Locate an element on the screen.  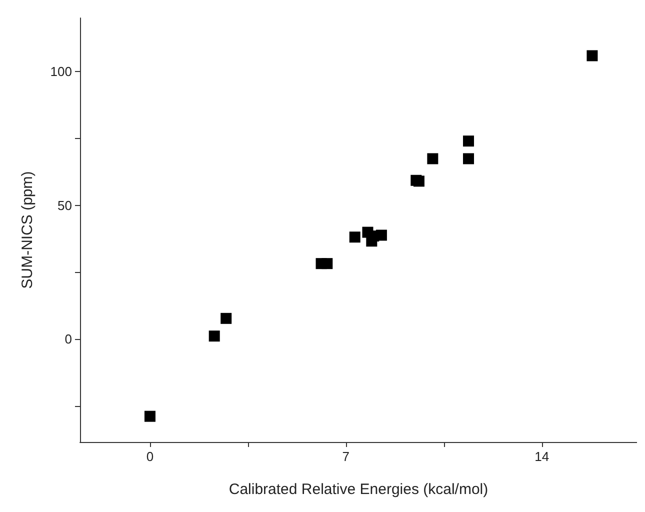
y-tick-label: 100 is located at coordinates (61, 71).